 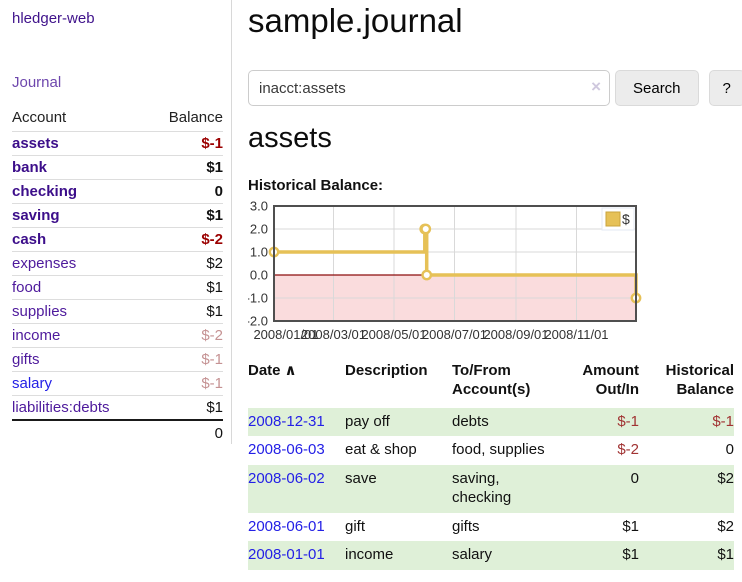 What do you see at coordinates (576, 334) in the screenshot?
I see `svg-text: 2008/11/01` at bounding box center [576, 334].